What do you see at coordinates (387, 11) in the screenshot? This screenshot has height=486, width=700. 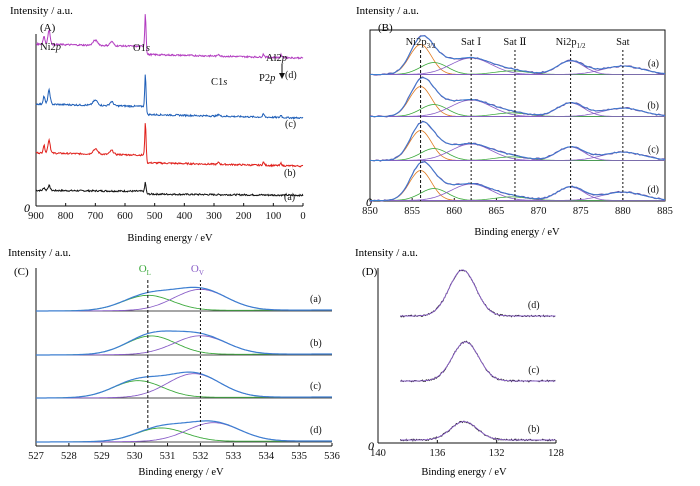 I see `panel-b-ylabel: Intensity / a.u.` at bounding box center [387, 11].